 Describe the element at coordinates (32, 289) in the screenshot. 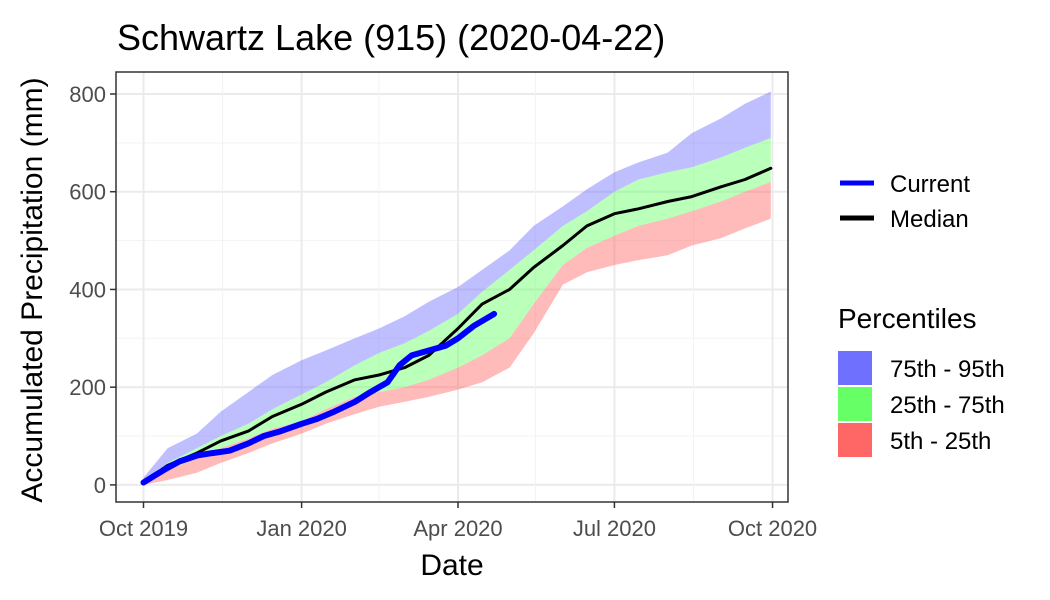

I see `y-axis-label: Accumulated Precipitation (mm)` at that location.